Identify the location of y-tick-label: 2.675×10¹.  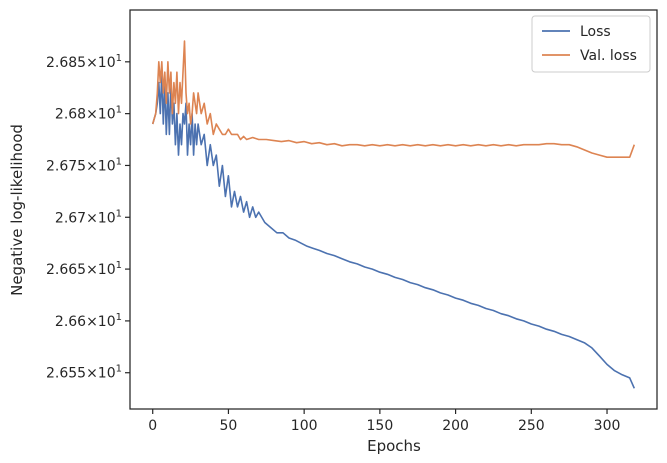
(84, 165).